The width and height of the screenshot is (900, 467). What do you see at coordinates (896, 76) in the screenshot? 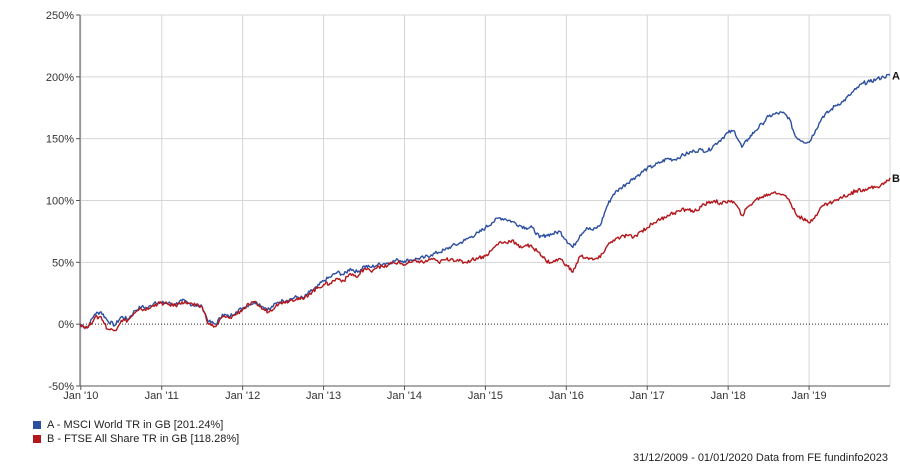
I see `series-end-label-a: A` at bounding box center [896, 76].